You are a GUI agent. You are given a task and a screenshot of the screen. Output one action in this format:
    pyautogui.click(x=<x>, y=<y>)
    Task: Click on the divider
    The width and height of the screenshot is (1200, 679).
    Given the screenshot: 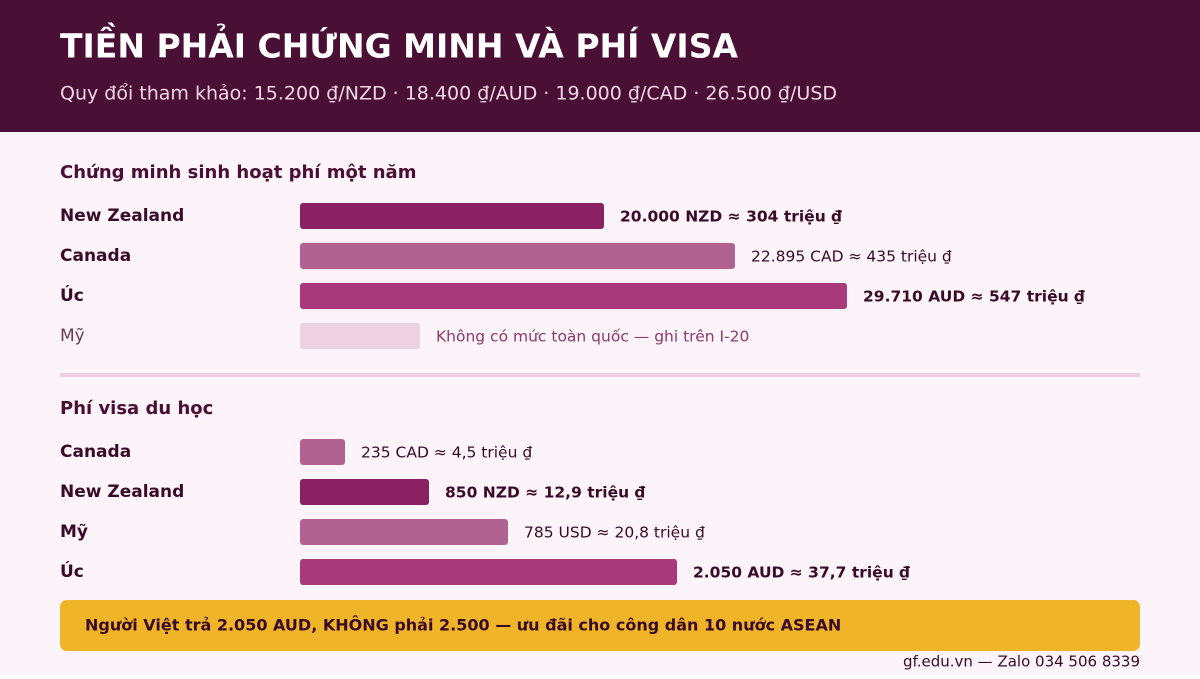 What is the action you would take?
    pyautogui.click(x=600, y=375)
    